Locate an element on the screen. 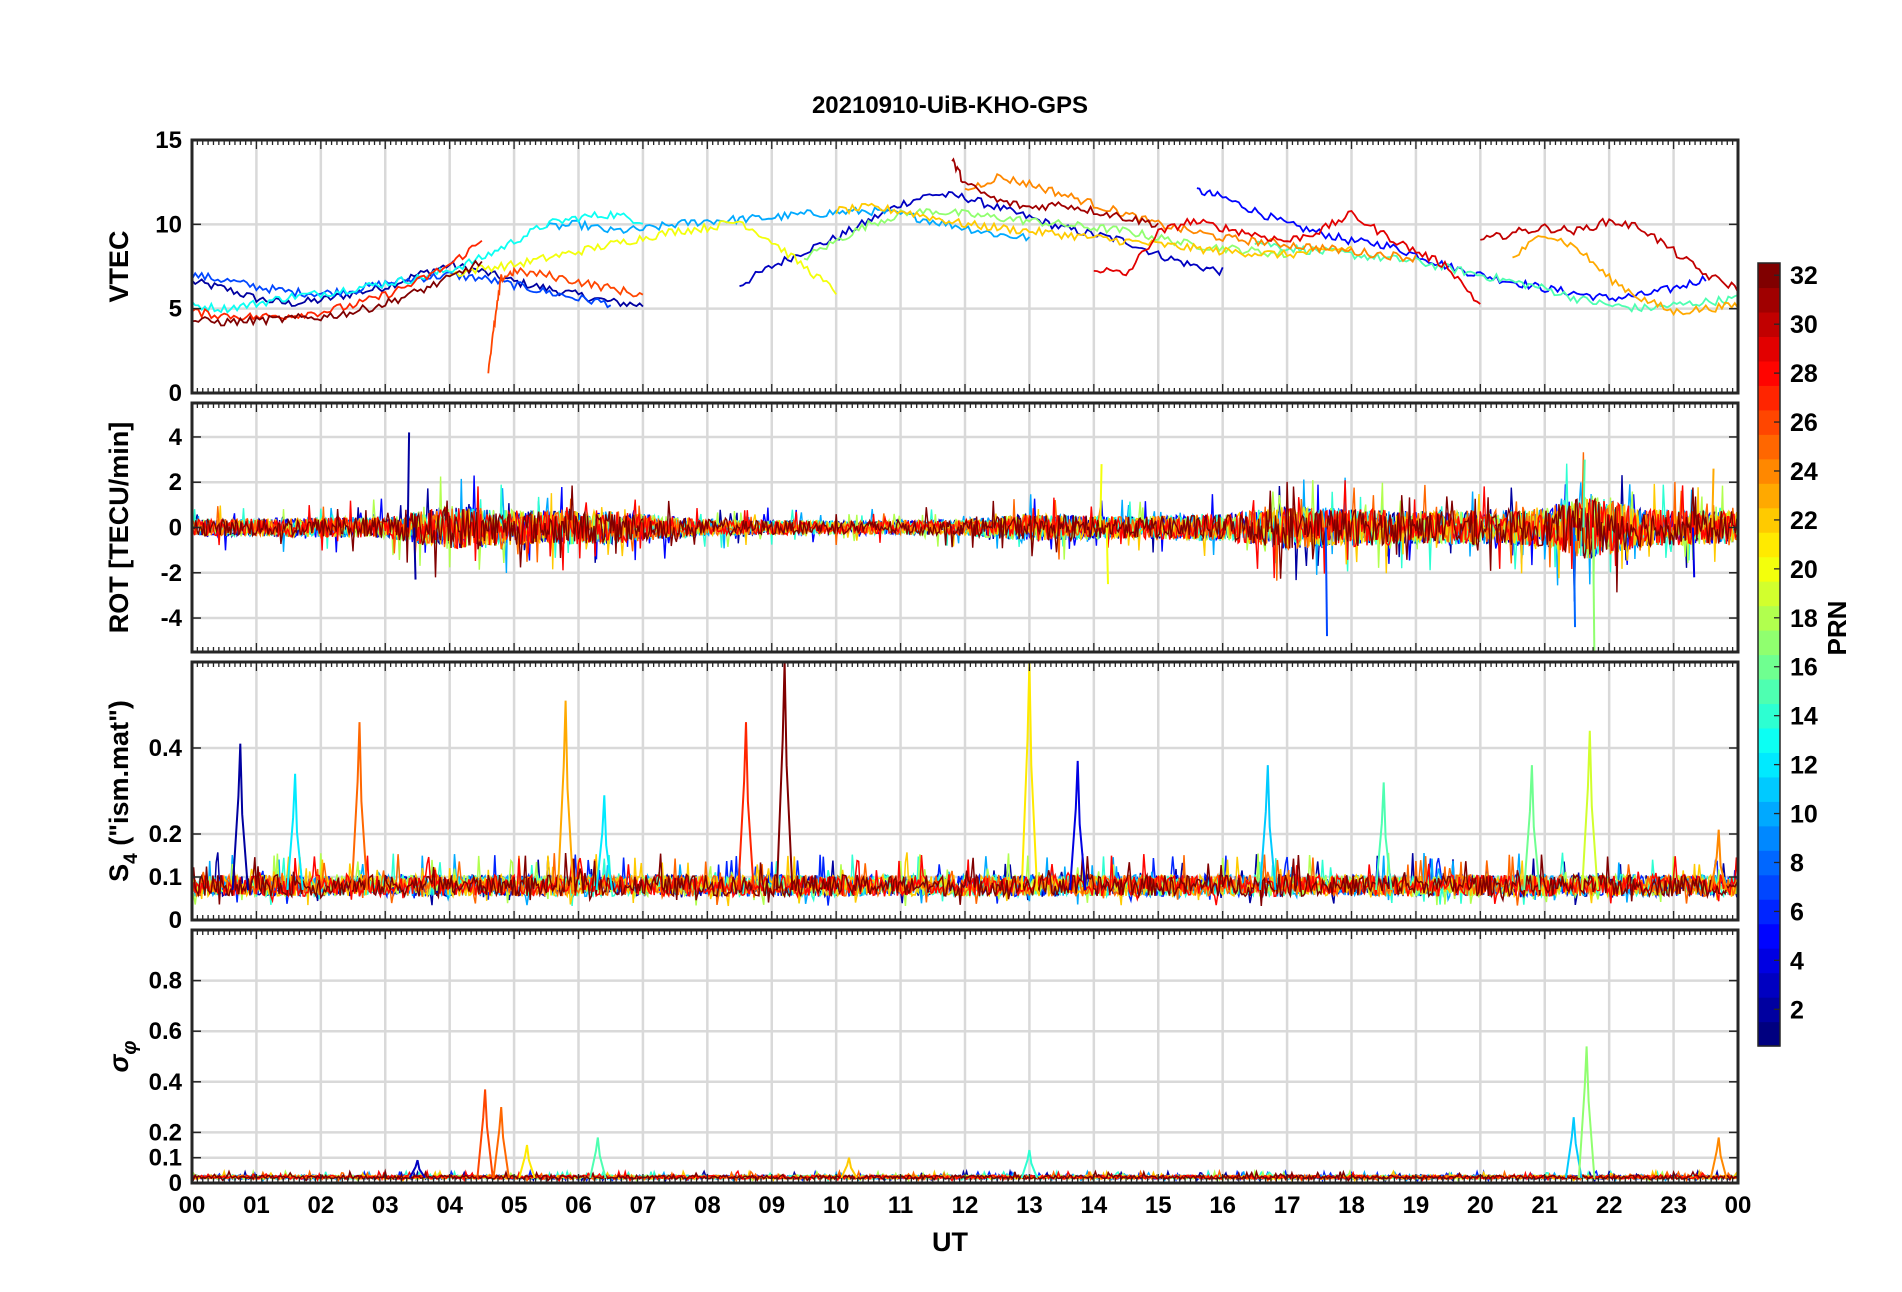  y-tick-label: 15 is located at coordinates (168, 140).